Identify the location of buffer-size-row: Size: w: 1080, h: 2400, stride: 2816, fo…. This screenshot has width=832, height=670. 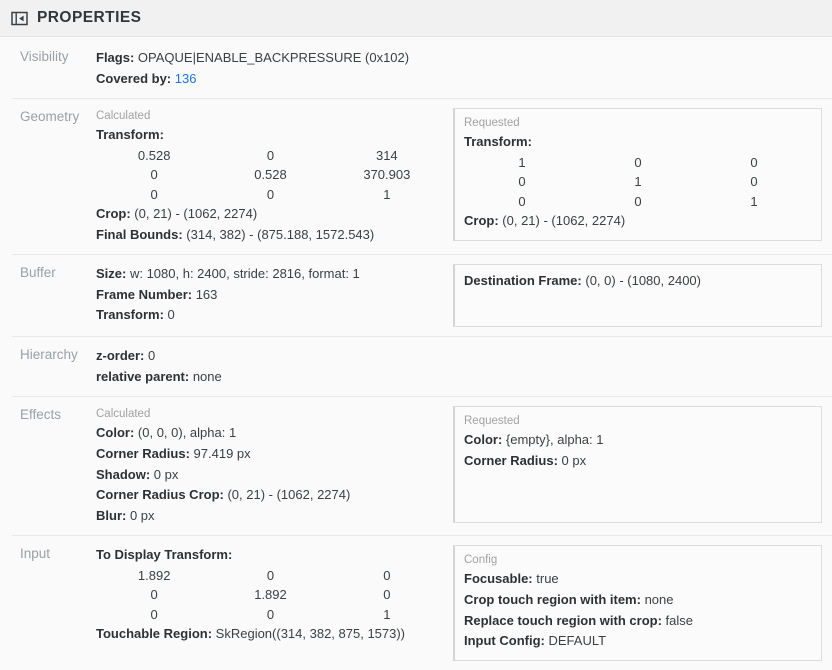
(270, 274).